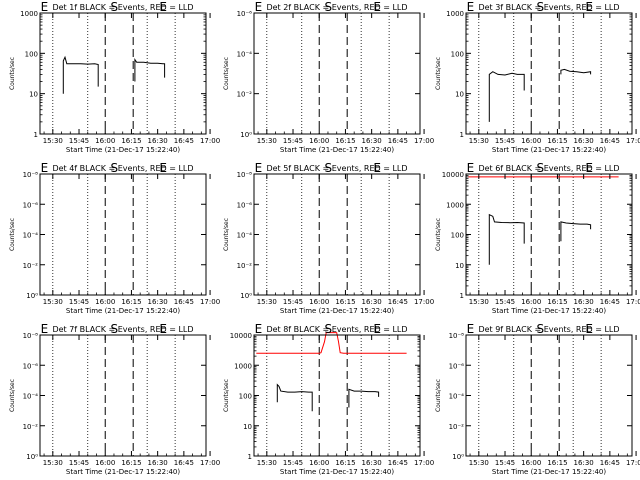  Describe the element at coordinates (548, 7) in the screenshot. I see `panel-title: Det 3f BLACK = Events, RED = LLD` at that location.